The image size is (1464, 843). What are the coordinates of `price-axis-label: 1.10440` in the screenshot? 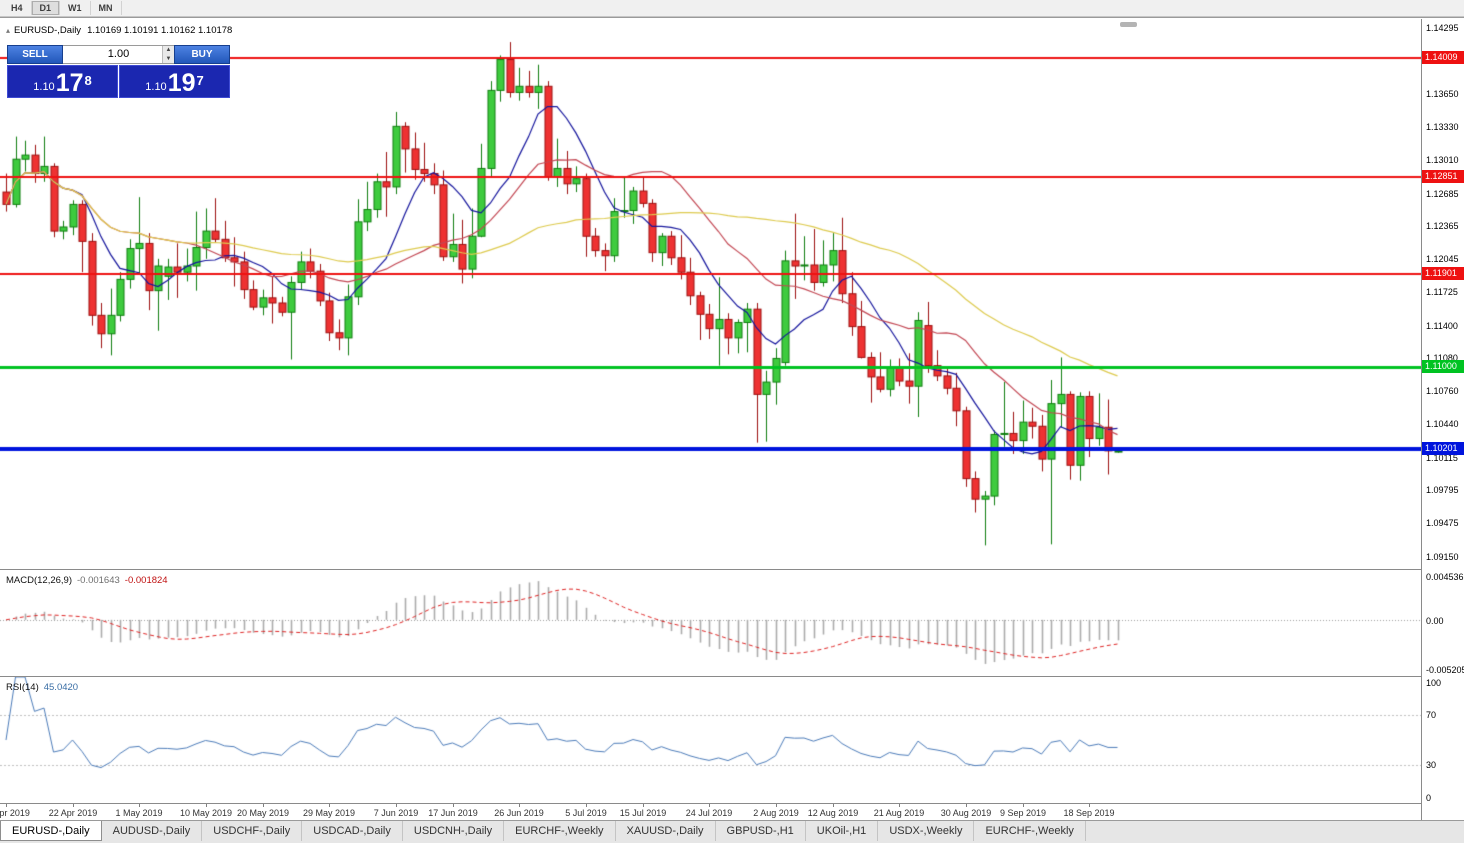 It's located at (1442, 424).